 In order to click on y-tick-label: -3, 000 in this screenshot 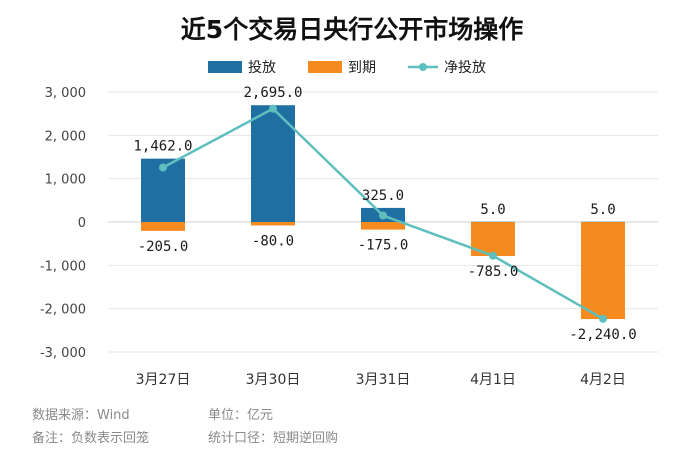, I will do `click(63, 353)`.